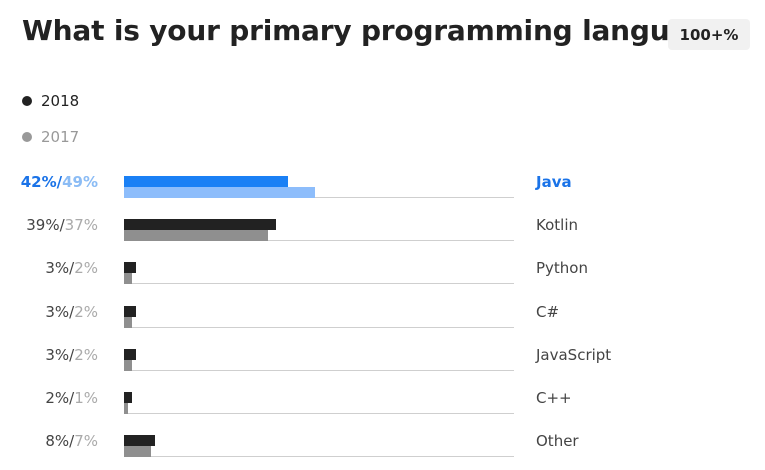  What do you see at coordinates (382, 229) in the screenshot?
I see `chart-row-kotlin: 39%/37% Kotlin` at bounding box center [382, 229].